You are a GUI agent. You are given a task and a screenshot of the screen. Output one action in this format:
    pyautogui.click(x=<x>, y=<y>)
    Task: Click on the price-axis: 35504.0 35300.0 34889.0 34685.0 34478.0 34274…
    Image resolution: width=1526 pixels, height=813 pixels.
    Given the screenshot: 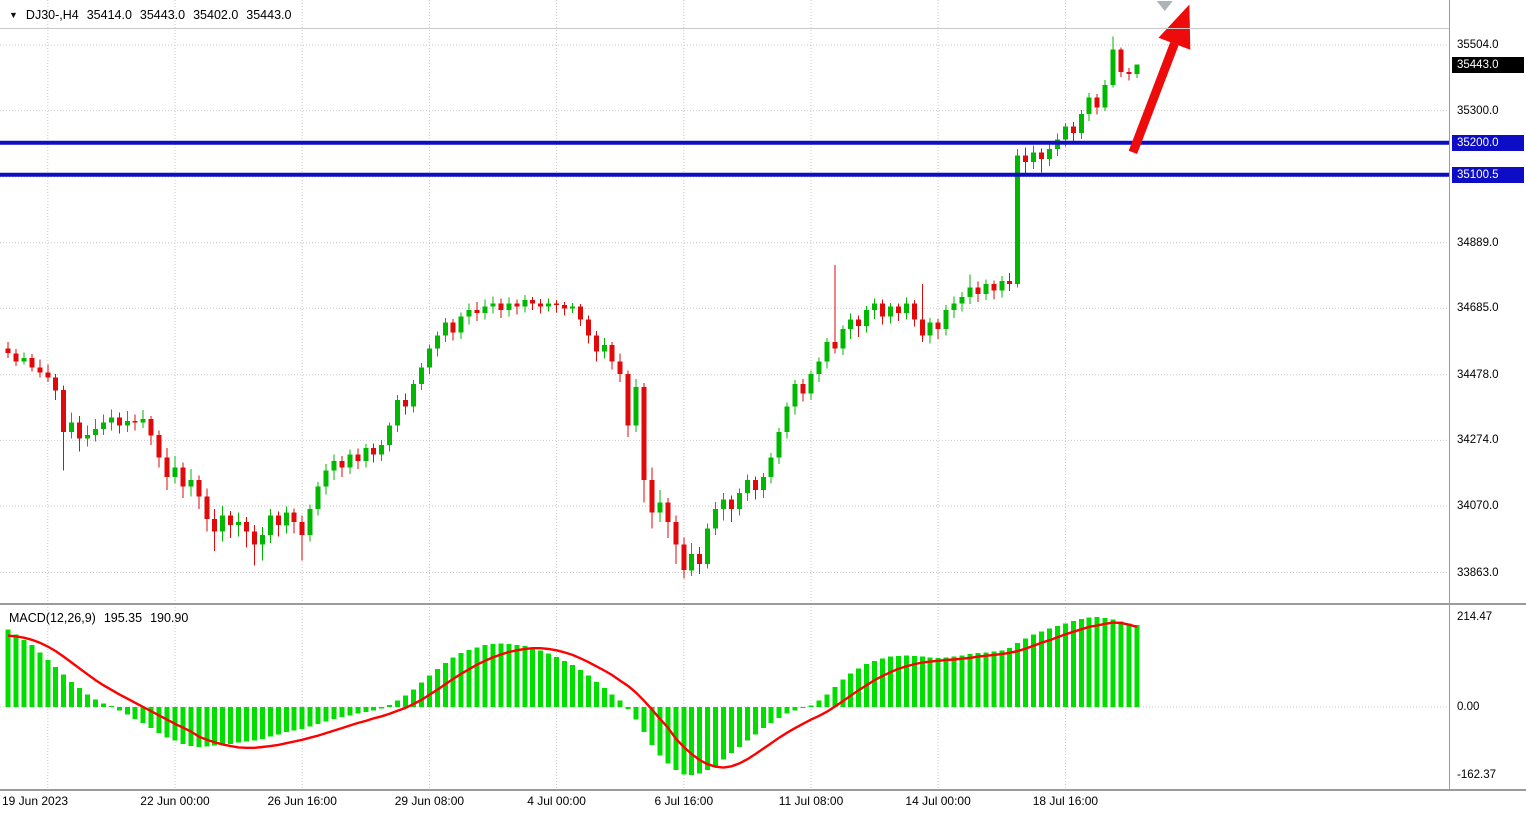 What is the action you would take?
    pyautogui.click(x=1487, y=395)
    